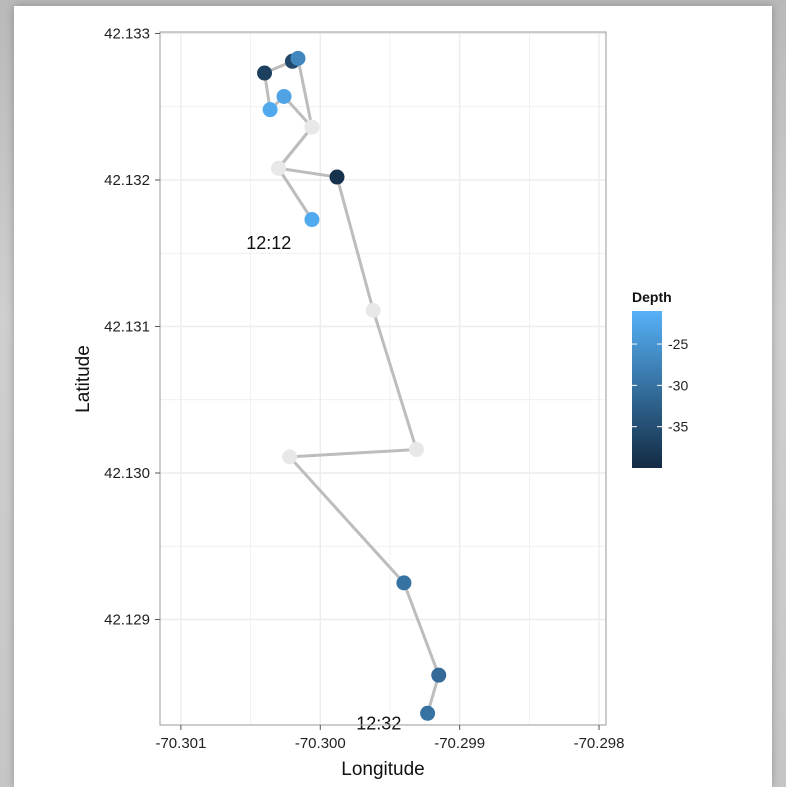 The height and width of the screenshot is (787, 786). Describe the element at coordinates (599, 743) in the screenshot. I see `x-tick-label: -70.298` at that location.